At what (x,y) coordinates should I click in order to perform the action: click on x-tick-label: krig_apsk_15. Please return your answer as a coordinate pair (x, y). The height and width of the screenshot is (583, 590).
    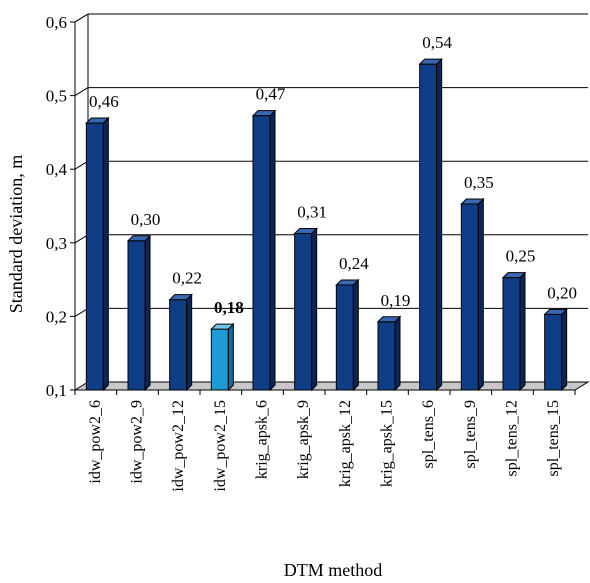
    Looking at the image, I should click on (387, 443).